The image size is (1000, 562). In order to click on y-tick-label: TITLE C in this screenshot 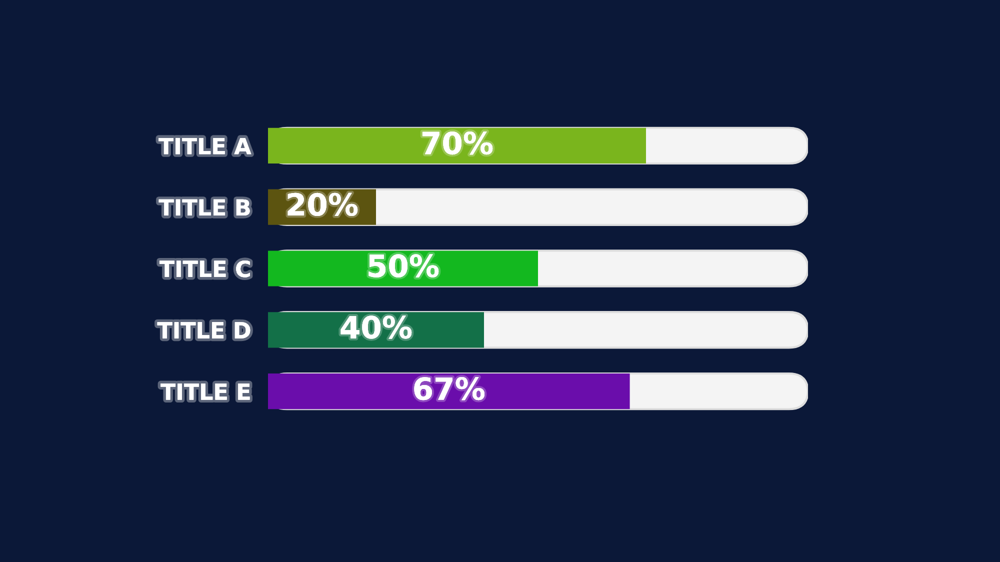, I will do `click(204, 269)`.